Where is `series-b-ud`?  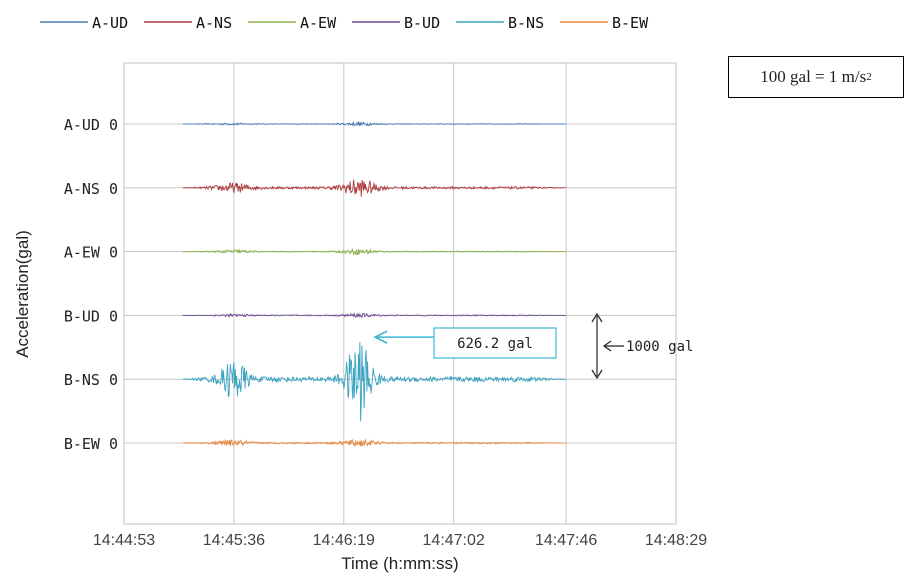
series-b-ud is located at coordinates (374, 315).